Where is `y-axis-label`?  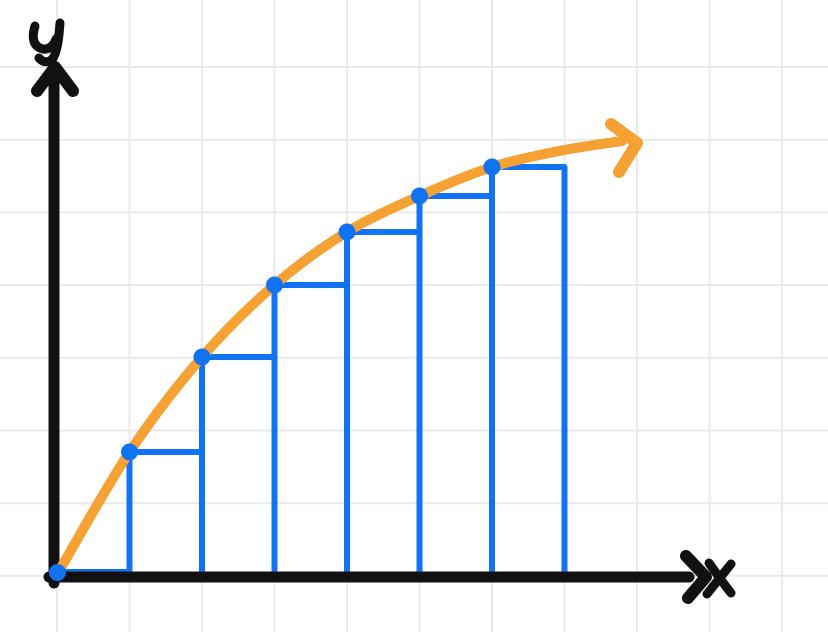
y-axis-label is located at coordinates (46, 42).